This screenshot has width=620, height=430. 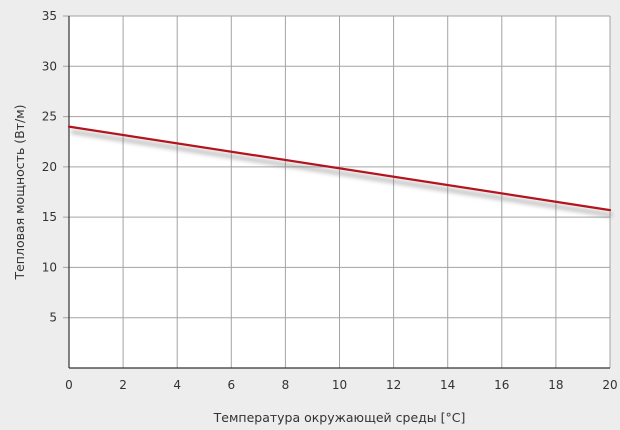 What do you see at coordinates (609, 385) in the screenshot?
I see `x-tick-label: 20` at bounding box center [609, 385].